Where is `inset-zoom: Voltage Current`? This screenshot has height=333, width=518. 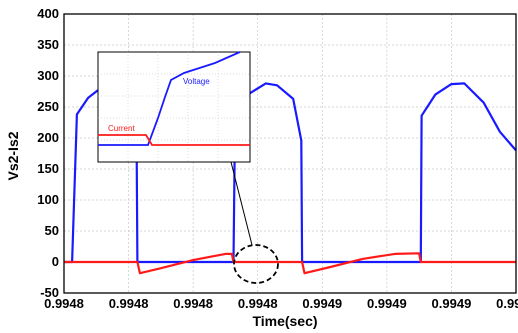
inset-zoom: Voltage Current is located at coordinates (174, 107).